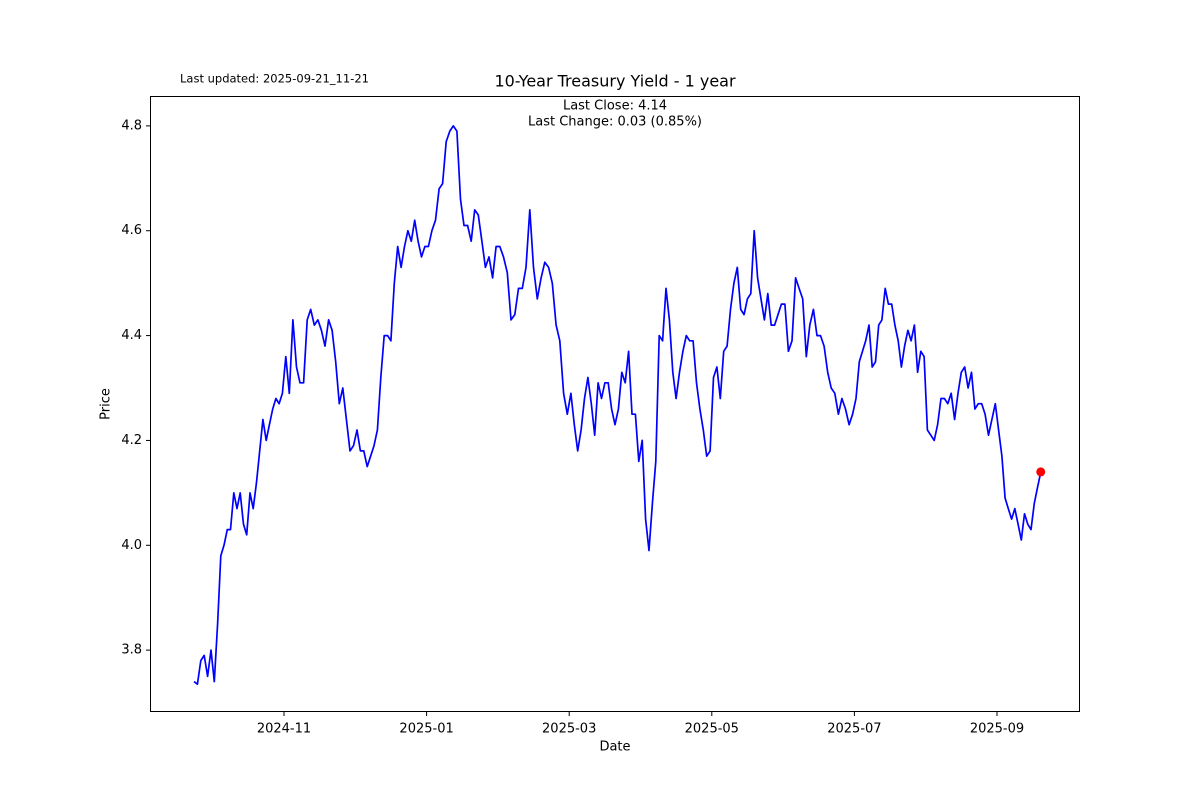  I want to click on y-tick-label: 4.2, so click(131, 440).